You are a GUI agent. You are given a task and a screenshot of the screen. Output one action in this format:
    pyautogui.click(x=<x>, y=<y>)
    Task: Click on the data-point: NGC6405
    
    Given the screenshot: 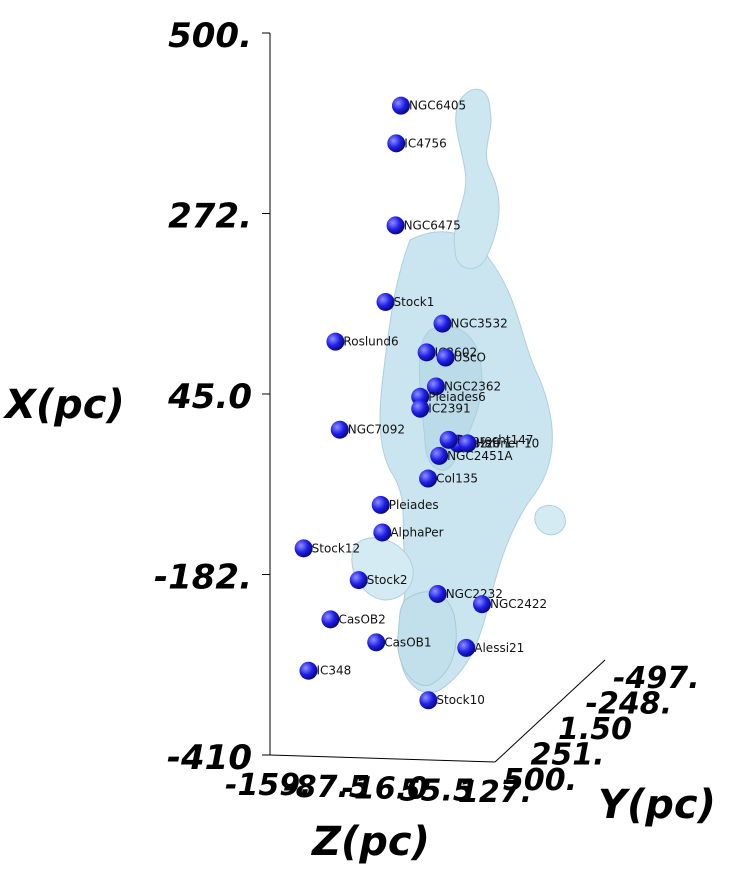 What is the action you would take?
    pyautogui.click(x=428, y=105)
    